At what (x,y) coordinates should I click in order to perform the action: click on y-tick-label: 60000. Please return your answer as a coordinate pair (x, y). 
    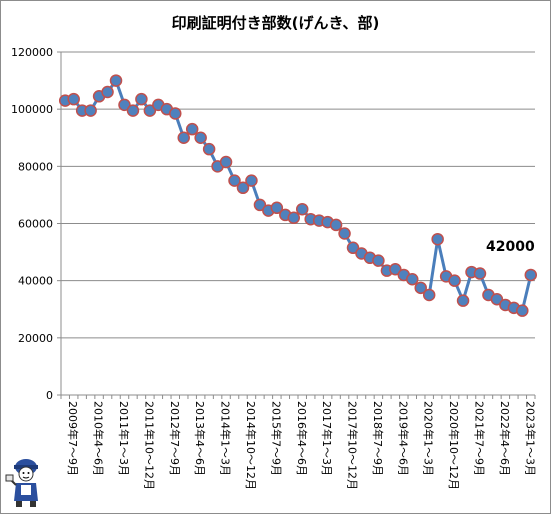
    Looking at the image, I should click on (35, 224).